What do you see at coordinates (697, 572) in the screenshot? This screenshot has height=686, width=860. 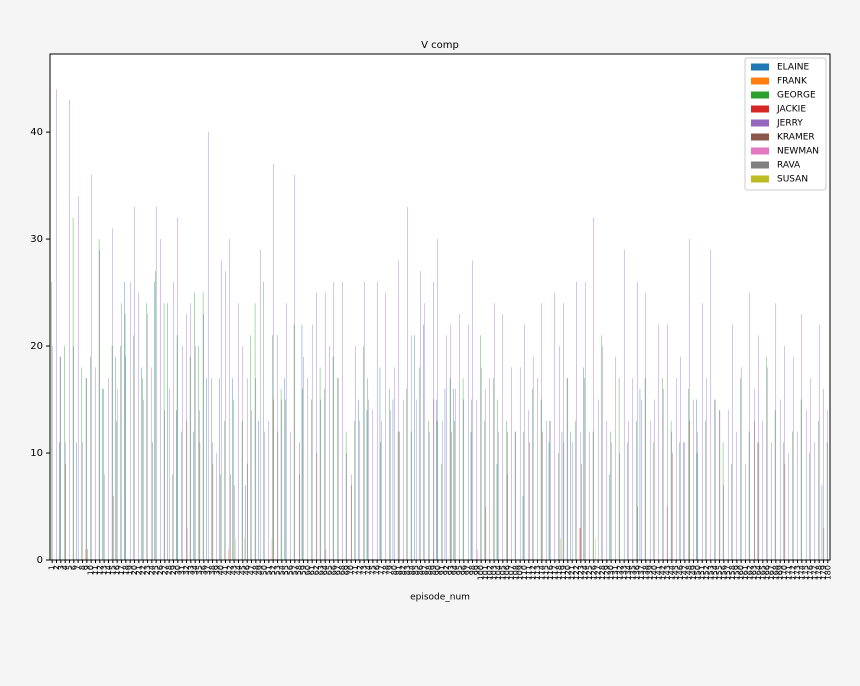 I see `x-tick-label: 150` at bounding box center [697, 572].